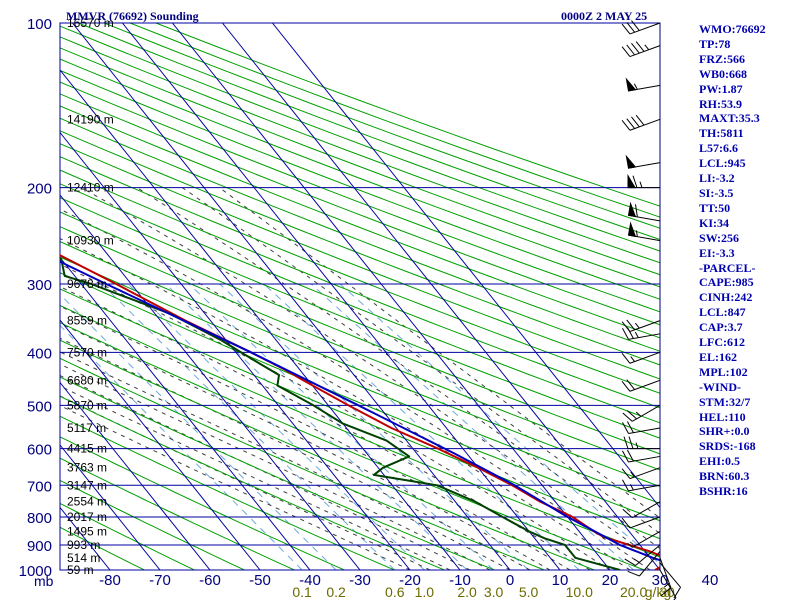 The height and width of the screenshot is (600, 800). Describe the element at coordinates (510, 580) in the screenshot. I see `temperature-tick-label: 0` at that location.